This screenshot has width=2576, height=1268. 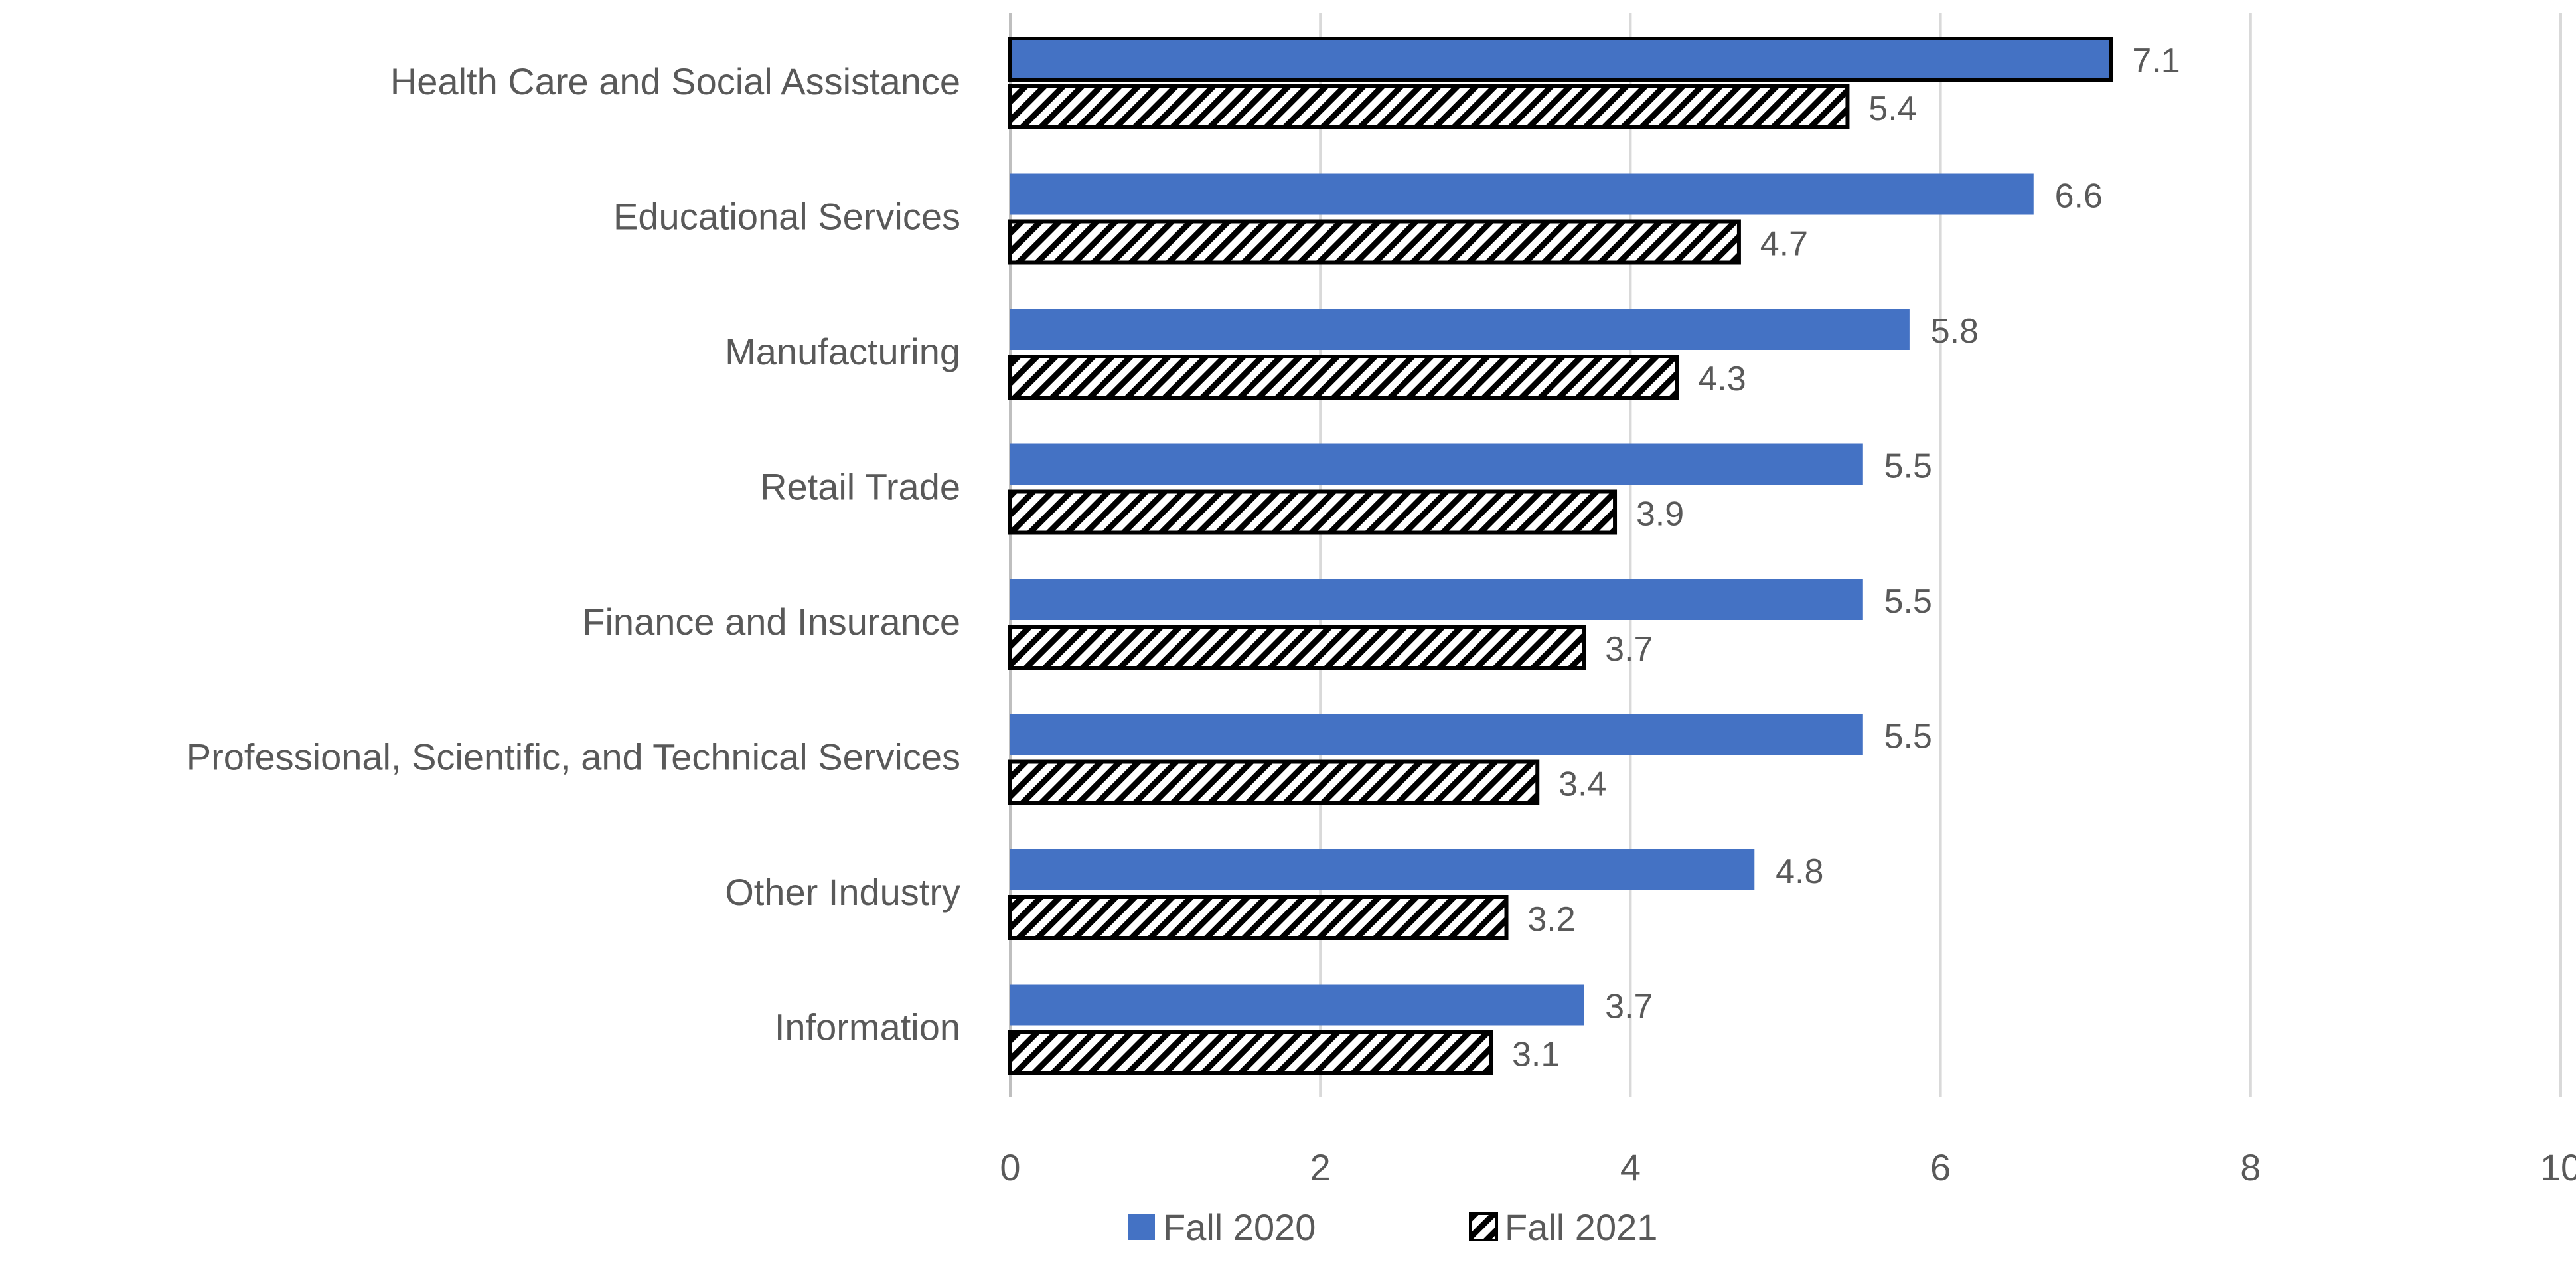 I want to click on data-label-fall-2021-health-care-and-social-assistance: 5.4, so click(x=1892, y=109).